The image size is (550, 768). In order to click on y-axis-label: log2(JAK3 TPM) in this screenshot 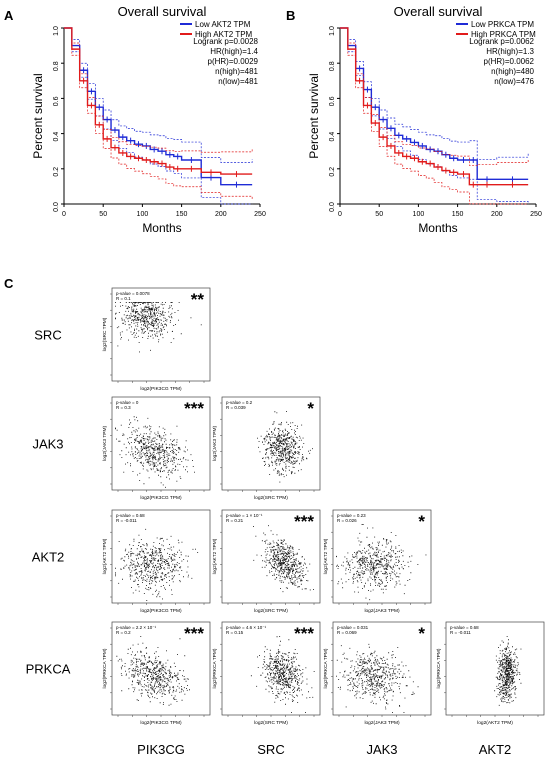, I will do `click(105, 444)`.